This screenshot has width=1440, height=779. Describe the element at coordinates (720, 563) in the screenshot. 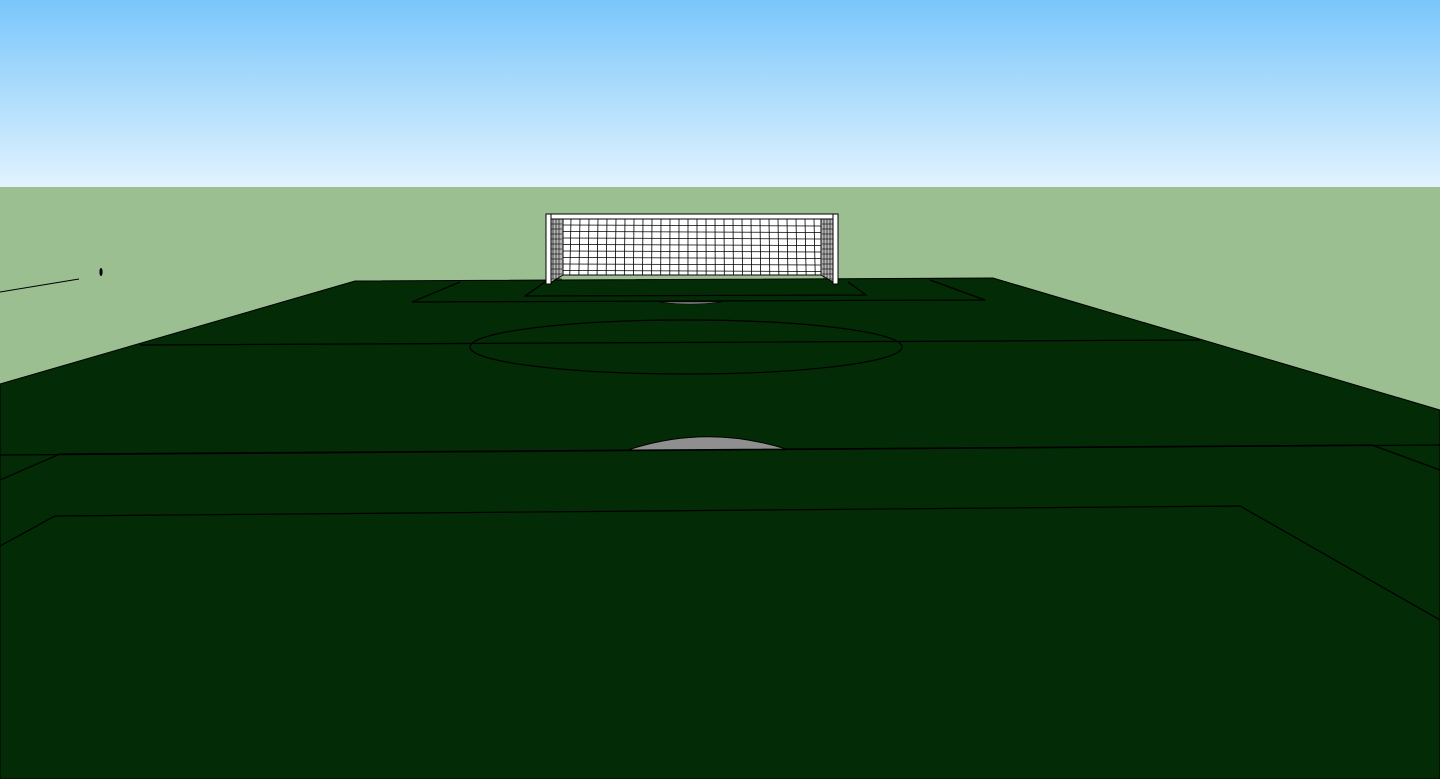

I see `near-goal-area-line` at that location.